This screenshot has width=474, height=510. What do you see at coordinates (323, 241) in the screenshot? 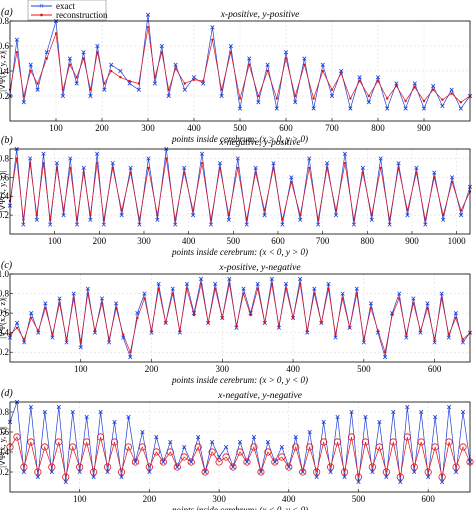
I see `x-tick-label: 700` at bounding box center [323, 241].